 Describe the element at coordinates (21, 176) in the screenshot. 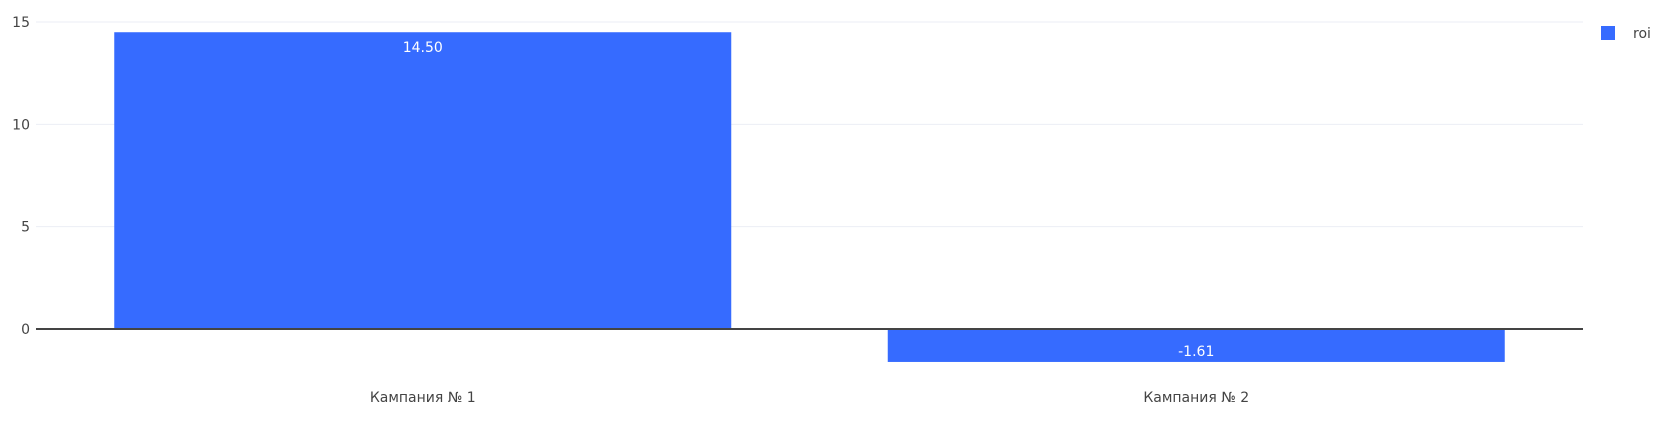

I see `y-axis-ticks: 0 5 10 15` at that location.